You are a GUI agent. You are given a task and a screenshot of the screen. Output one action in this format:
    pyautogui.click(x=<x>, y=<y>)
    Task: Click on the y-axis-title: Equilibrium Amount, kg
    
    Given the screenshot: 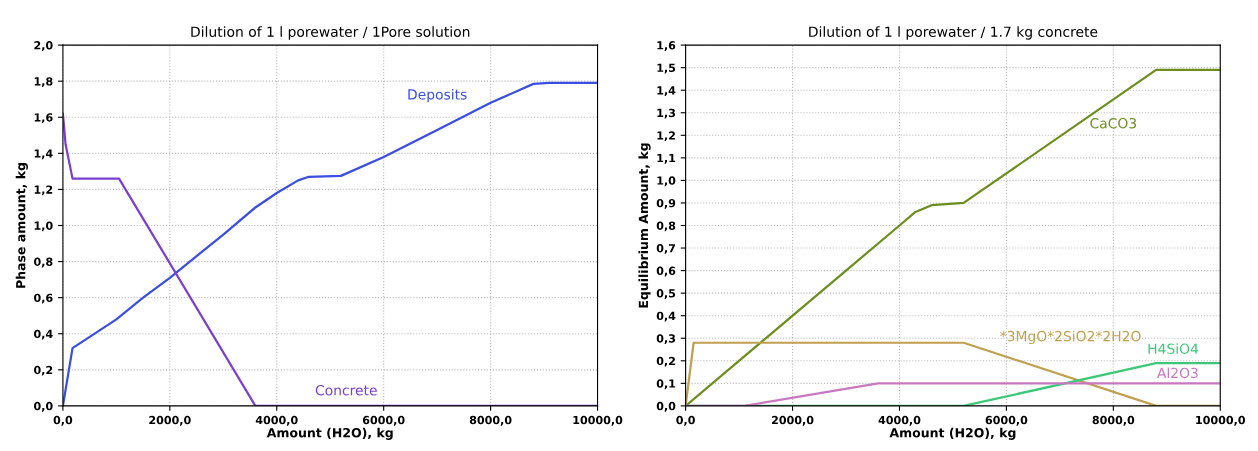 What is the action you would take?
    pyautogui.click(x=644, y=225)
    